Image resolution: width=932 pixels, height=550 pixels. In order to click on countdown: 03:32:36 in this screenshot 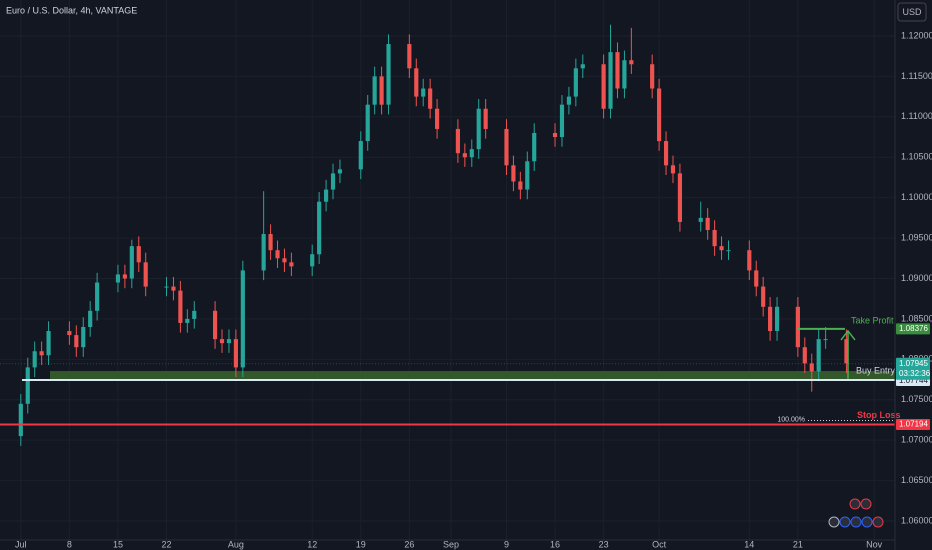, I will do `click(915, 373)`.